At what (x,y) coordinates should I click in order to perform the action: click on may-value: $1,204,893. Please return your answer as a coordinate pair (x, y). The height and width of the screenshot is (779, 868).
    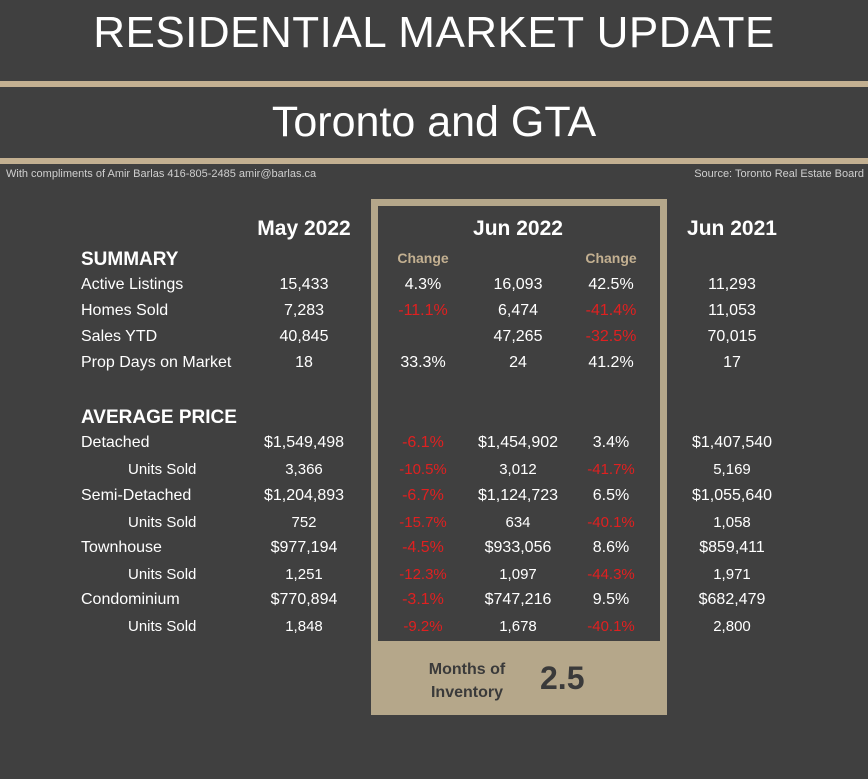
    Looking at the image, I should click on (304, 495).